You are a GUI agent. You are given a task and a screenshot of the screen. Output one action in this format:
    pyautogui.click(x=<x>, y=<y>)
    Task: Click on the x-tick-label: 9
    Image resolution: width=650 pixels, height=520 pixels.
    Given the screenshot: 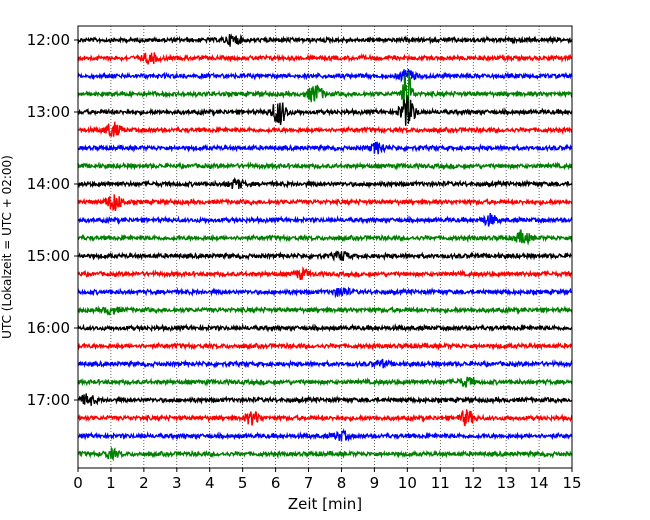 What is the action you would take?
    pyautogui.click(x=375, y=483)
    